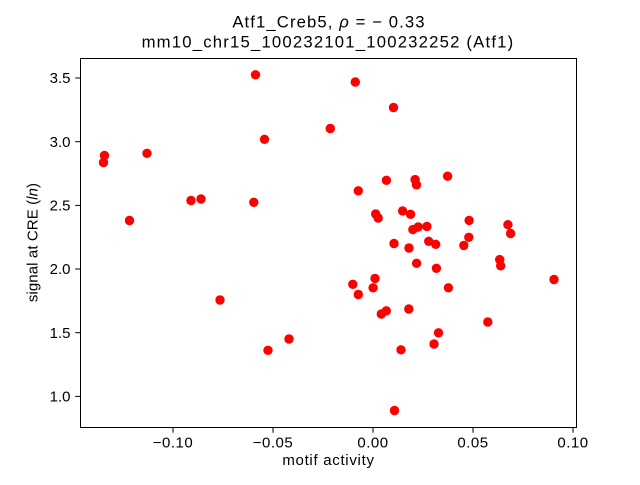  What do you see at coordinates (572, 442) in the screenshot?
I see `svg-text: 0.10` at bounding box center [572, 442].